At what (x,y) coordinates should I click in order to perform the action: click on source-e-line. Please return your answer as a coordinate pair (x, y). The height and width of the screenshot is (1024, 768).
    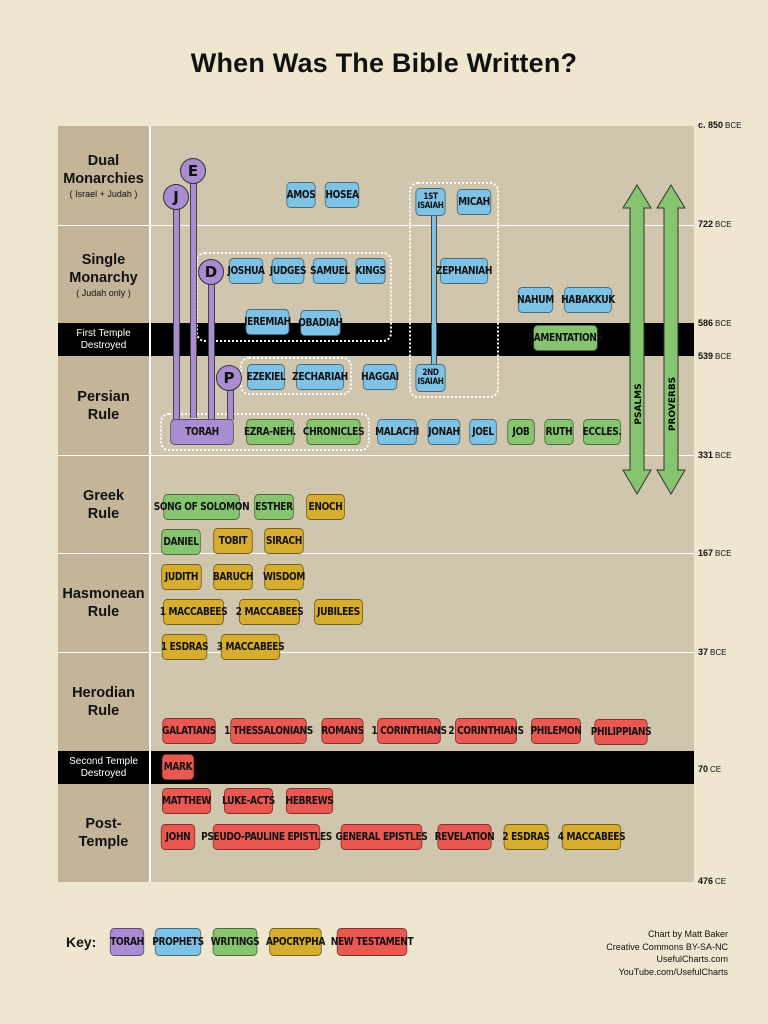
    Looking at the image, I should click on (193, 298).